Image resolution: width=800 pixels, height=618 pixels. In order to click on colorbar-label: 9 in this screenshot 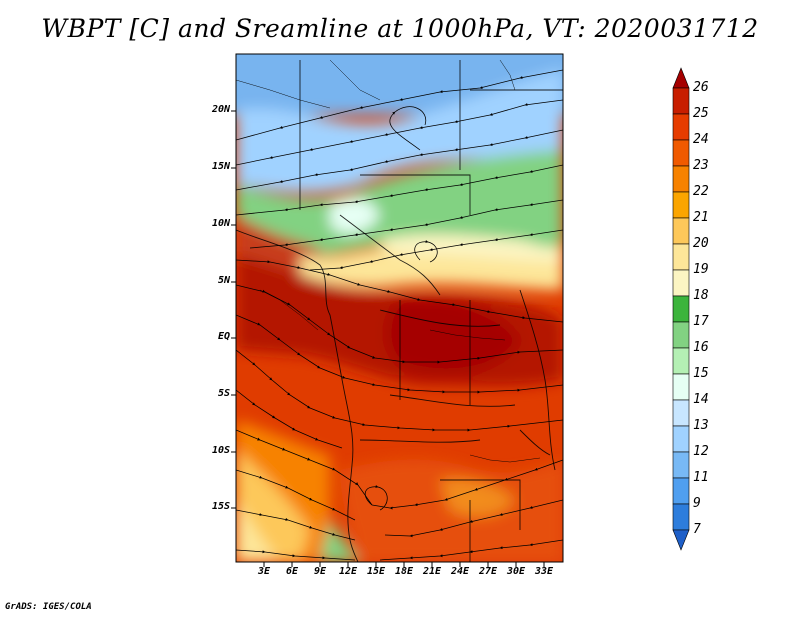, I will do `click(697, 503)`.